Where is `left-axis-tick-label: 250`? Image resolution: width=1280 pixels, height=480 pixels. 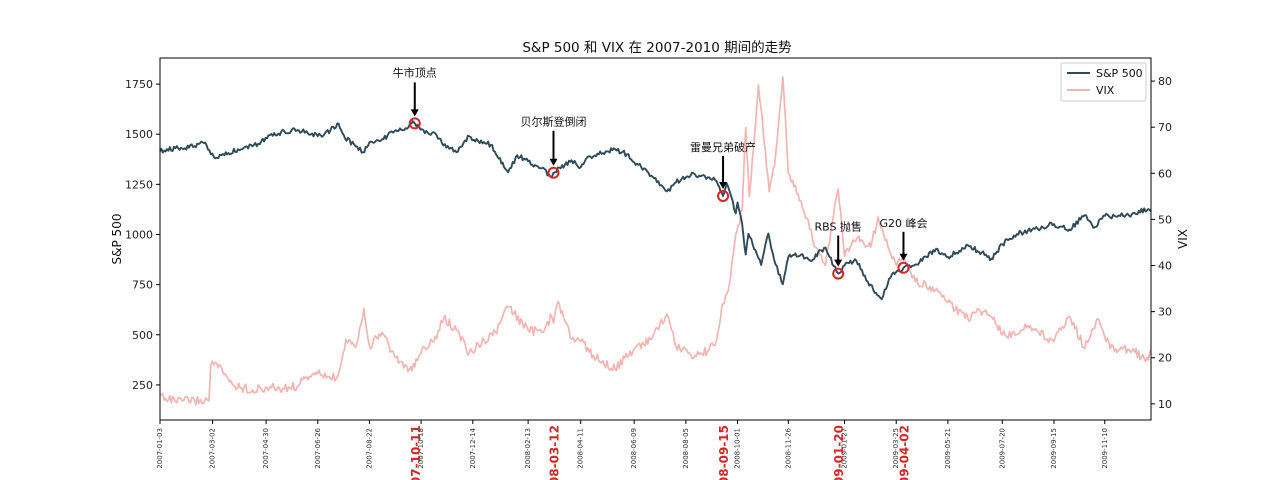
left-axis-tick-label: 250 is located at coordinates (142, 385).